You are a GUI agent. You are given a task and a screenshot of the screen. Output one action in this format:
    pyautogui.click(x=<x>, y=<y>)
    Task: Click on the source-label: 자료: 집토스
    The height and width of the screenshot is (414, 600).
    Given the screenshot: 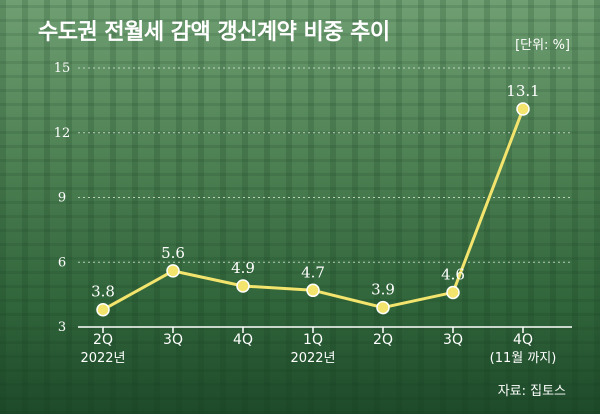 What is the action you would take?
    pyautogui.click(x=531, y=391)
    